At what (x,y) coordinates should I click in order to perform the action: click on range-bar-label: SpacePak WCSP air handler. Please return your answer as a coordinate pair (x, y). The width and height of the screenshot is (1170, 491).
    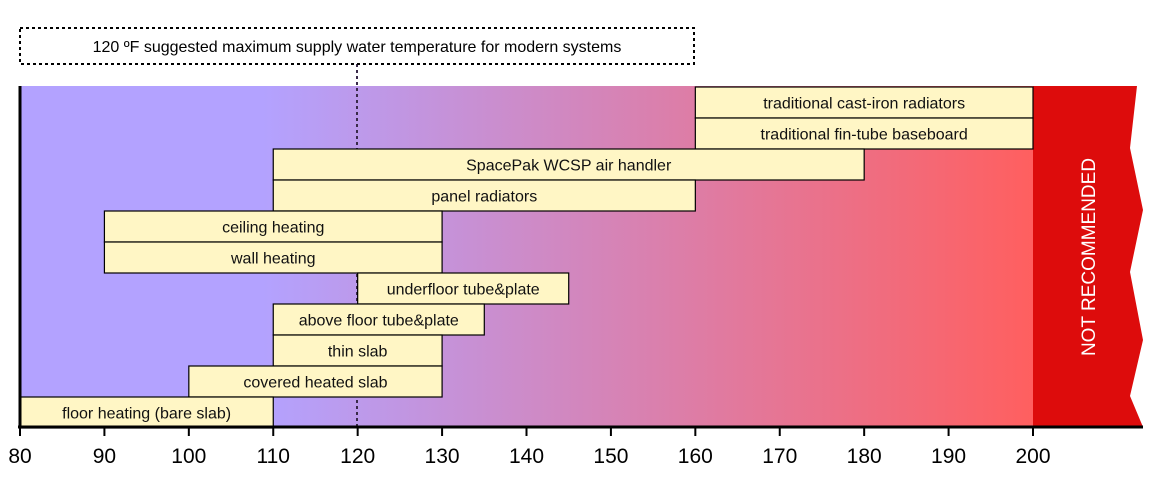
    Looking at the image, I should click on (569, 166).